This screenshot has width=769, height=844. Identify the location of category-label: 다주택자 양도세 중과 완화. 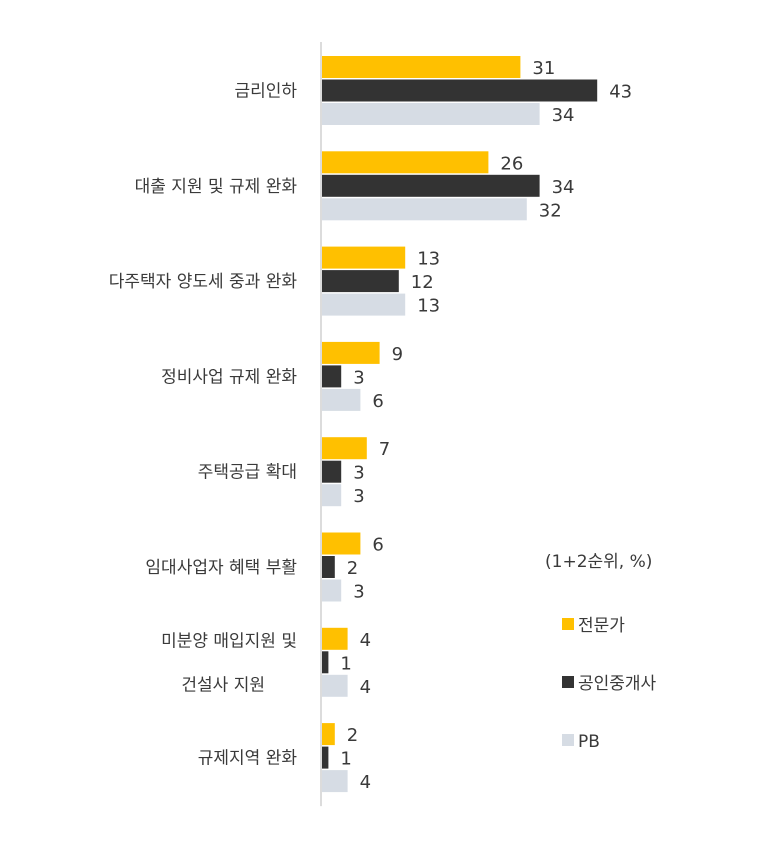
(203, 282).